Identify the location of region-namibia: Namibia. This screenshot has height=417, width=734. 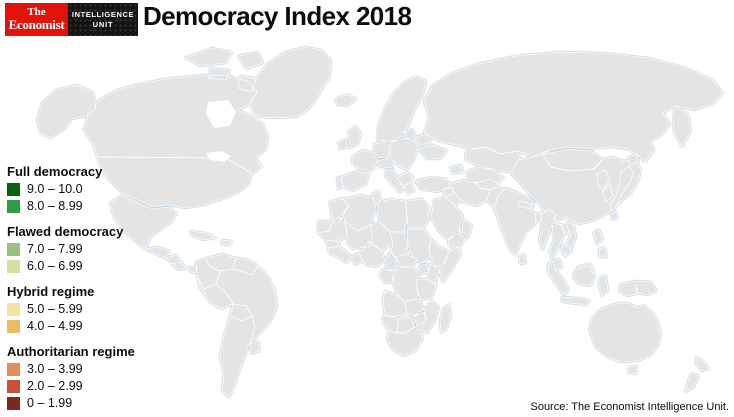
(391, 324).